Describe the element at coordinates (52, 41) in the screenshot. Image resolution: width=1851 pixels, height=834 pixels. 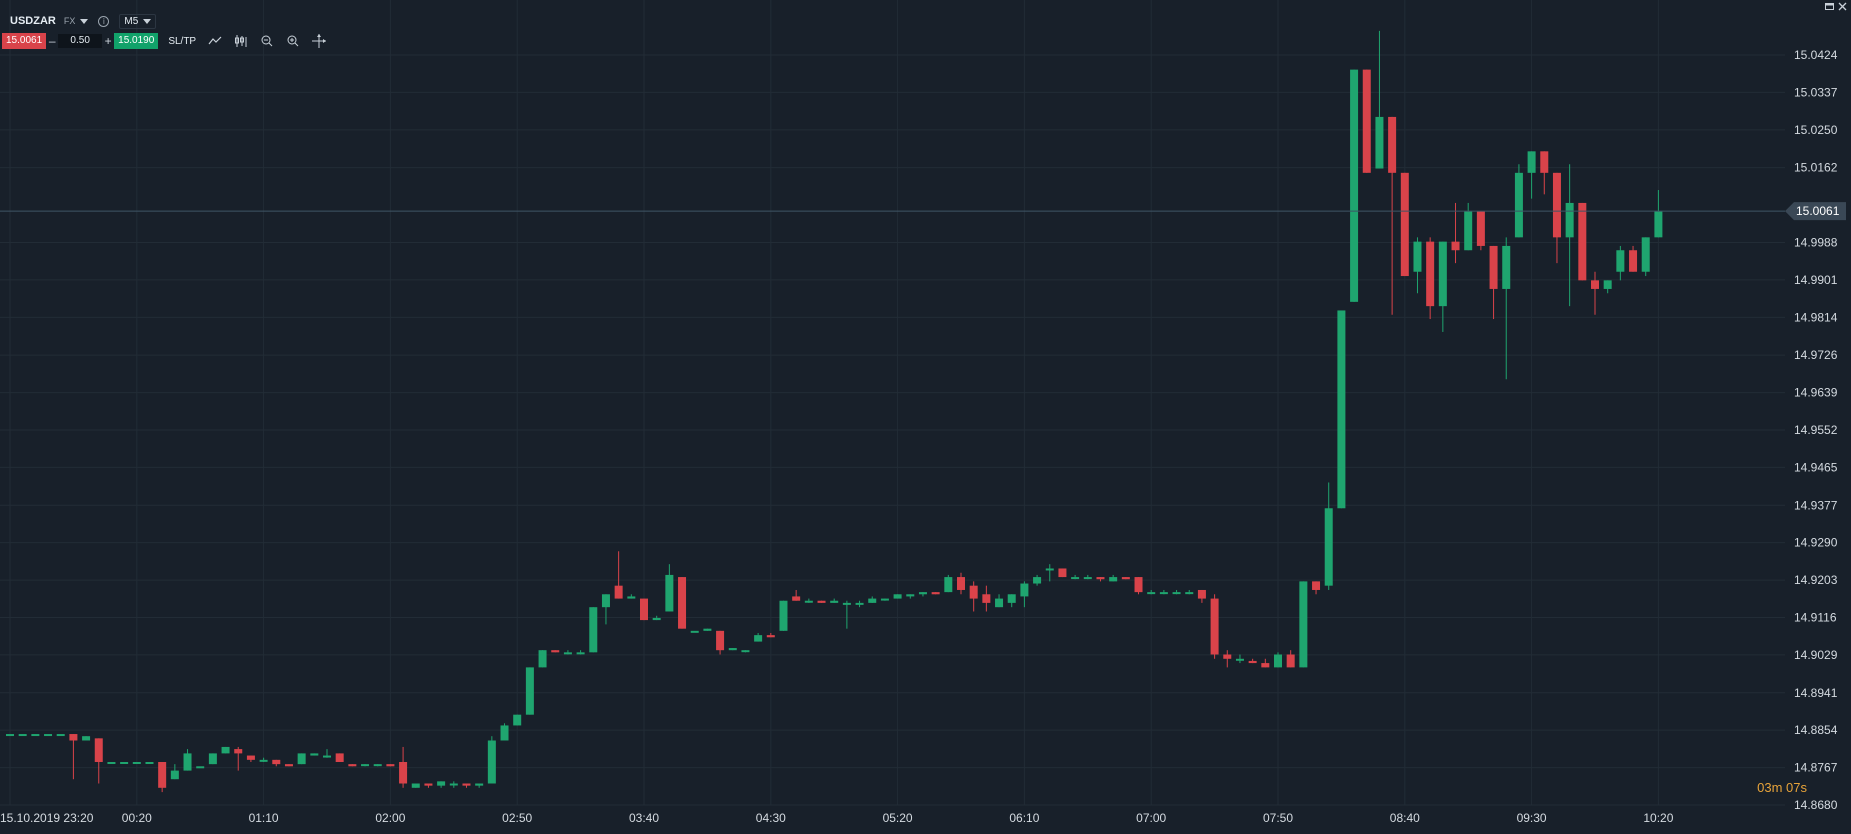
I see `lot-decrease-button: –` at that location.